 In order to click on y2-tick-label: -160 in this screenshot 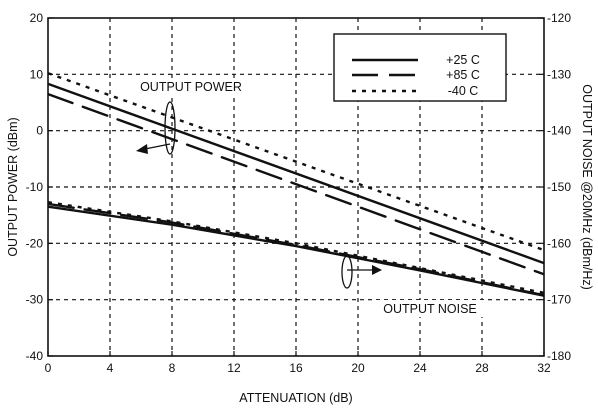, I will do `click(559, 243)`.